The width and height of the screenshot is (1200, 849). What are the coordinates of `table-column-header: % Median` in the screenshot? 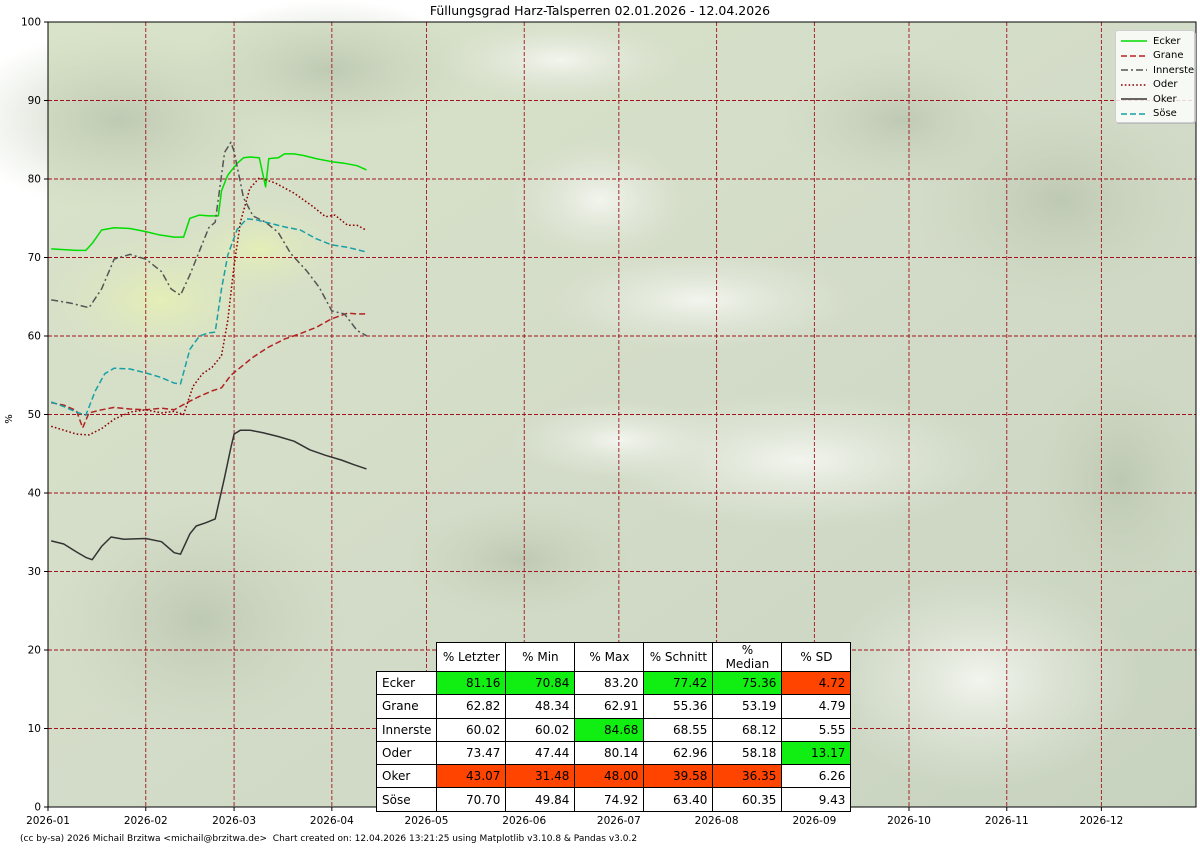 It's located at (747, 657).